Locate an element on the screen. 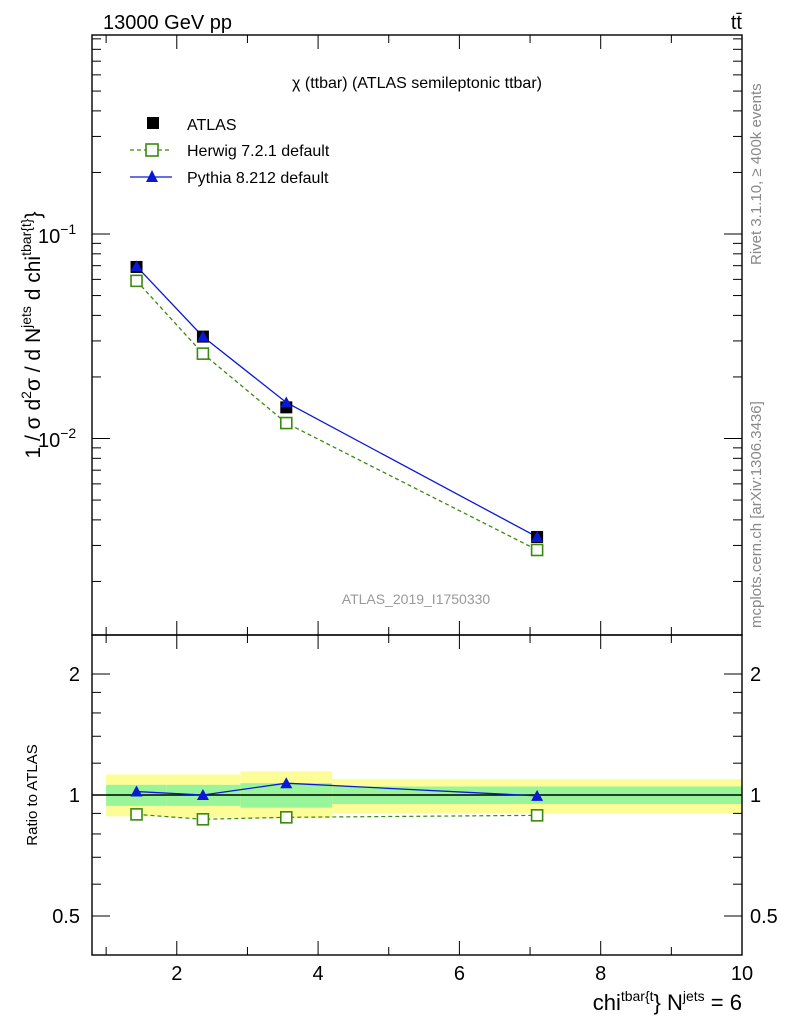 The width and height of the screenshot is (786, 1024). x-label-sup-jets: jets is located at coordinates (693, 996).